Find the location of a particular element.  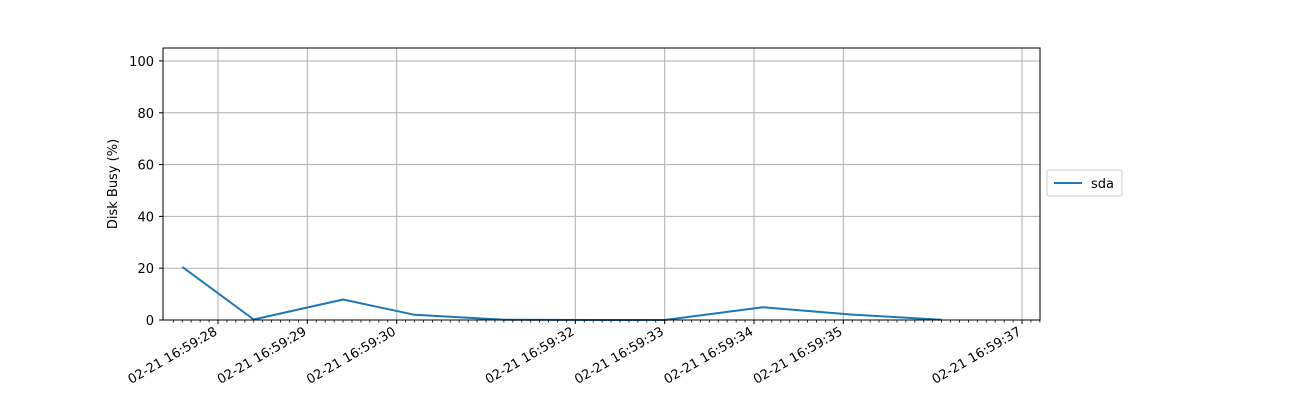

legend-box is located at coordinates (1084, 183).